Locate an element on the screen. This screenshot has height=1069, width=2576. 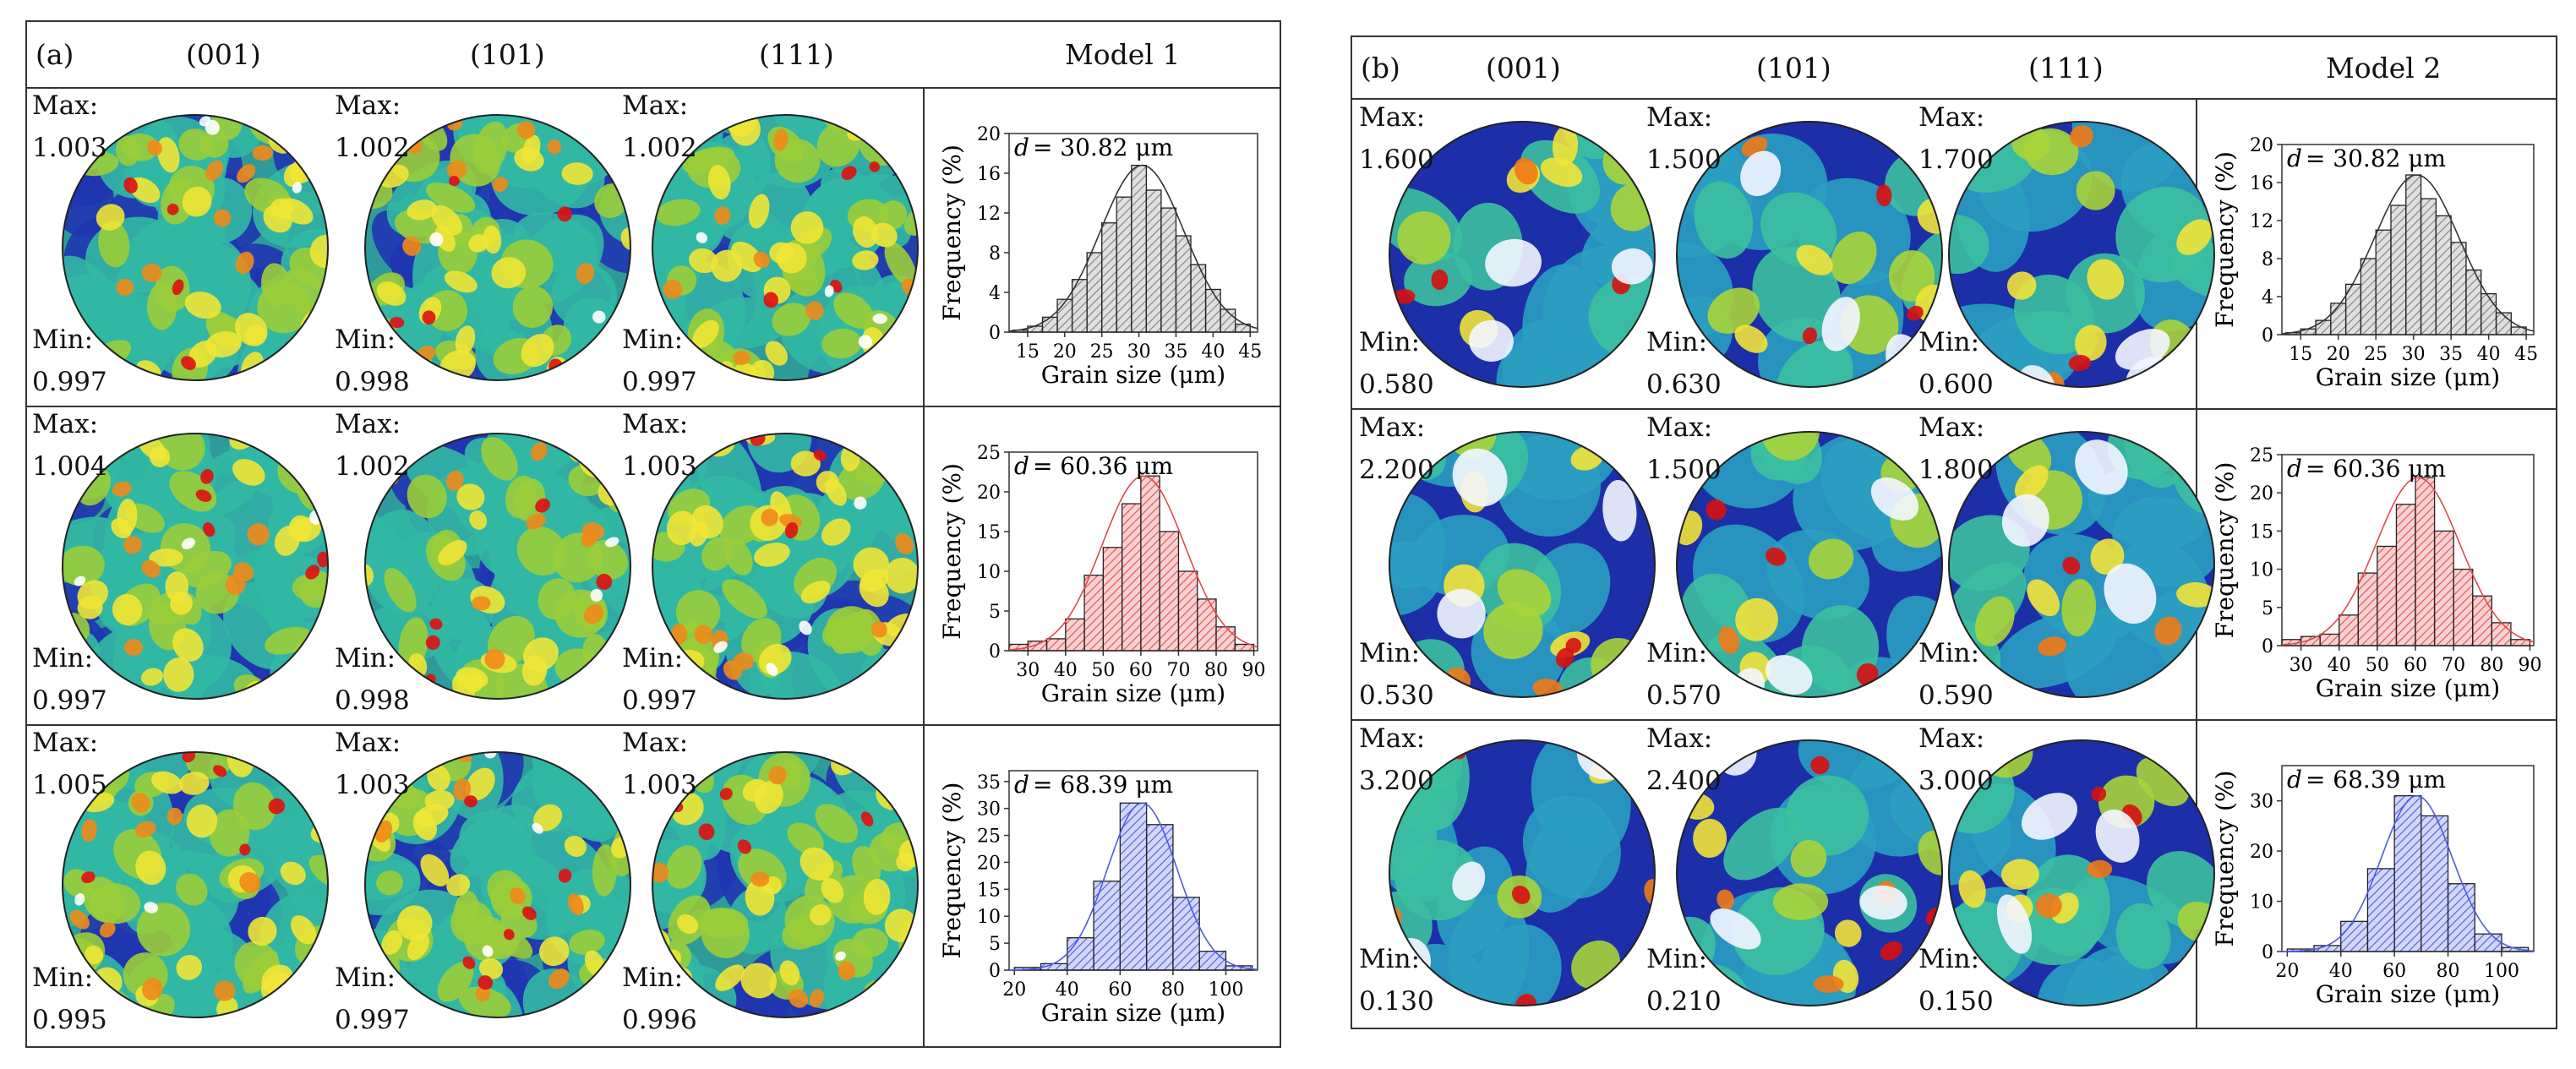
x-tick-label: 80 is located at coordinates (2448, 971).